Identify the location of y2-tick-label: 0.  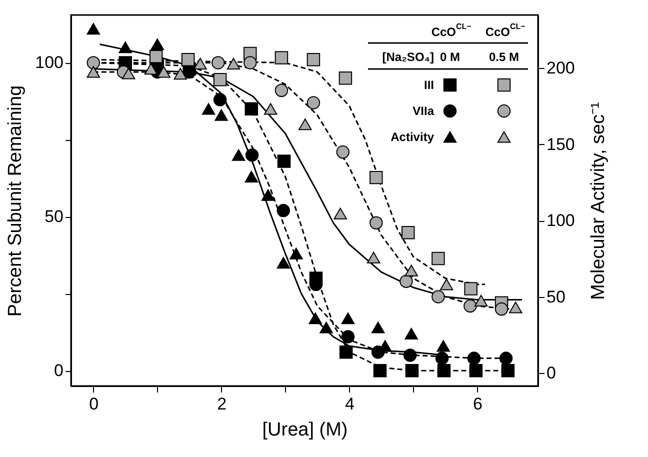
(551, 373).